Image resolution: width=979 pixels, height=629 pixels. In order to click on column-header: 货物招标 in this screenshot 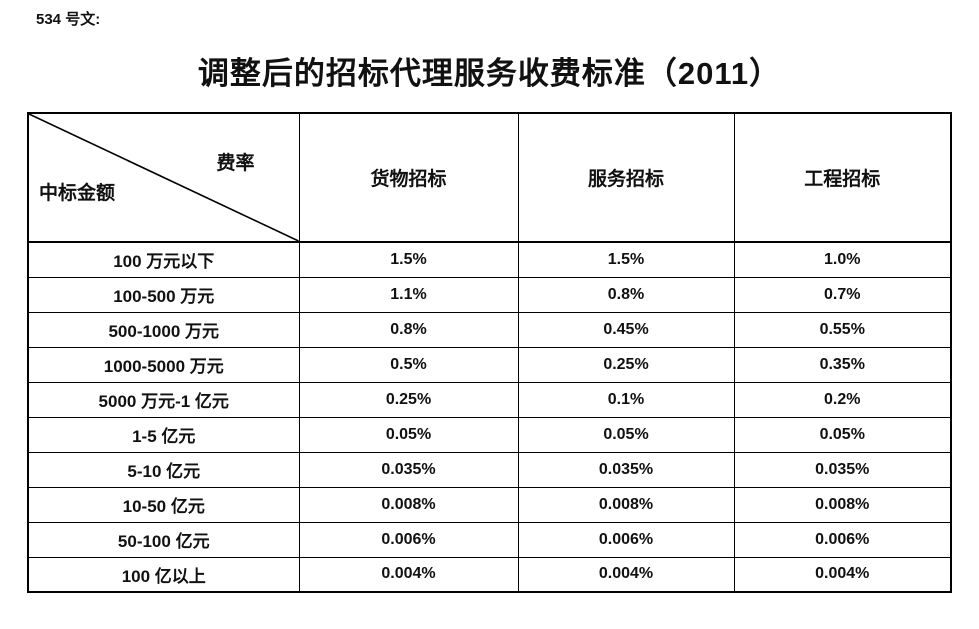, I will do `click(408, 177)`.